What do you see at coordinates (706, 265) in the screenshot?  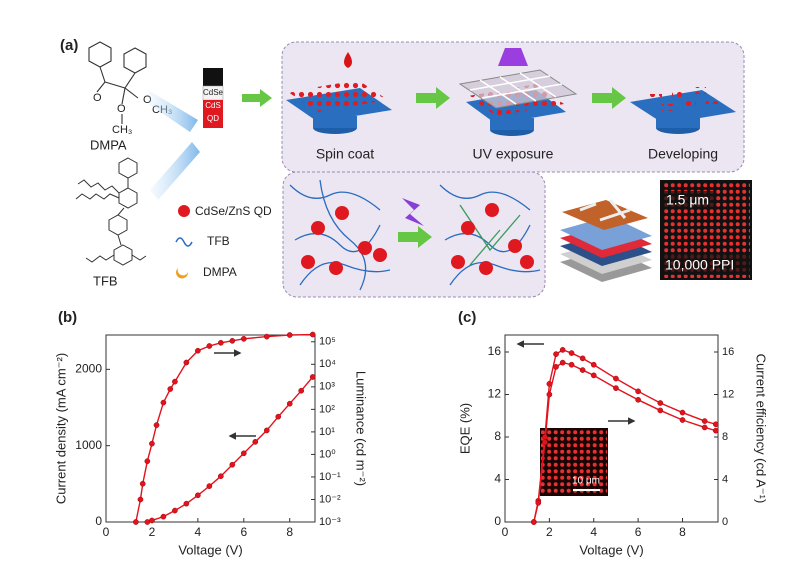 I see `label-backing` at bounding box center [706, 265].